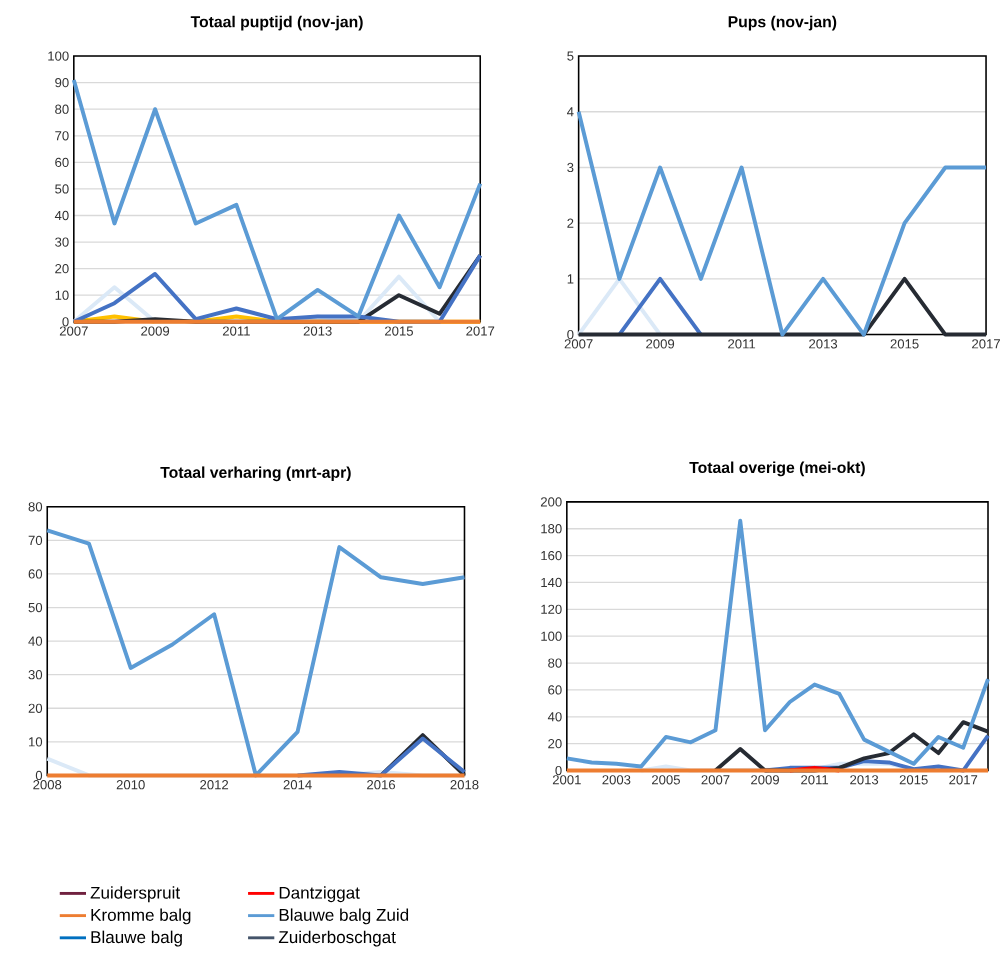 Image resolution: width=1005 pixels, height=976 pixels. Describe the element at coordinates (276, 23) in the screenshot. I see `chart-title: Totaal puptijd (nov-jan)` at that location.